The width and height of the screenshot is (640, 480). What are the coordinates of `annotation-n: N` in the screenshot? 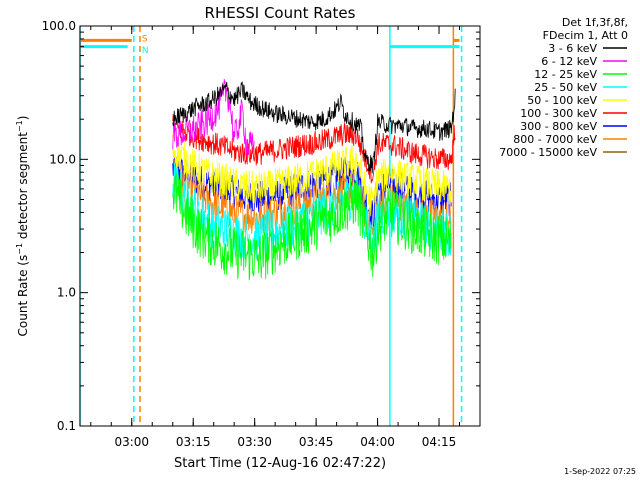 It's located at (145, 51).